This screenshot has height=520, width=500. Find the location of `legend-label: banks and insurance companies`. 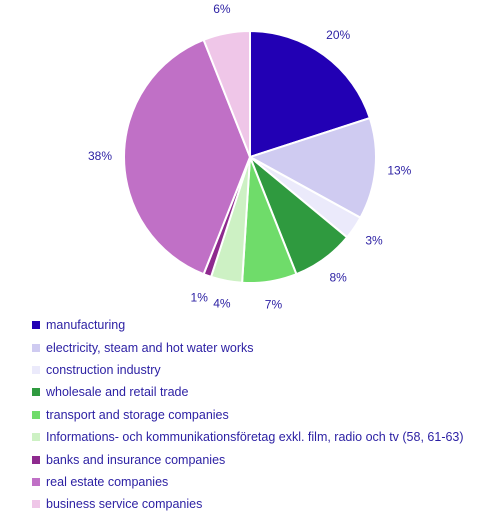

legend-label: banks and insurance companies is located at coordinates (136, 459).